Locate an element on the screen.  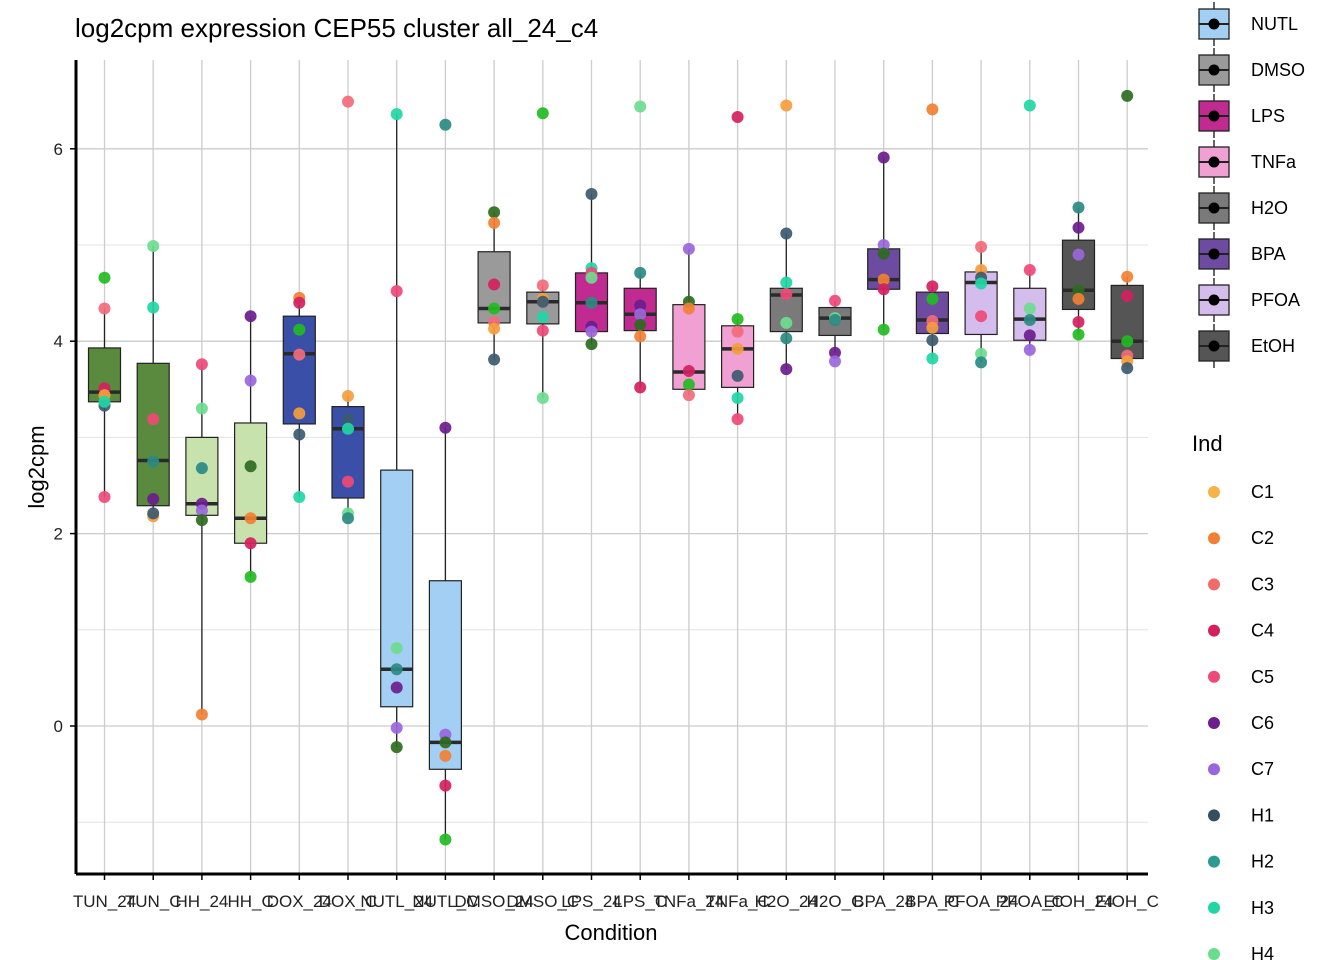
legend-dot-c2 is located at coordinates (1214, 538).